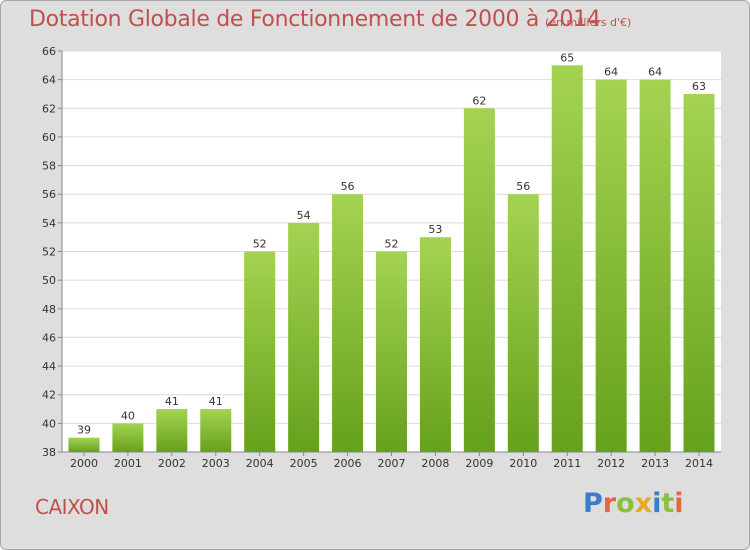 This screenshot has height=550, width=750. I want to click on data-label: 65, so click(567, 57).